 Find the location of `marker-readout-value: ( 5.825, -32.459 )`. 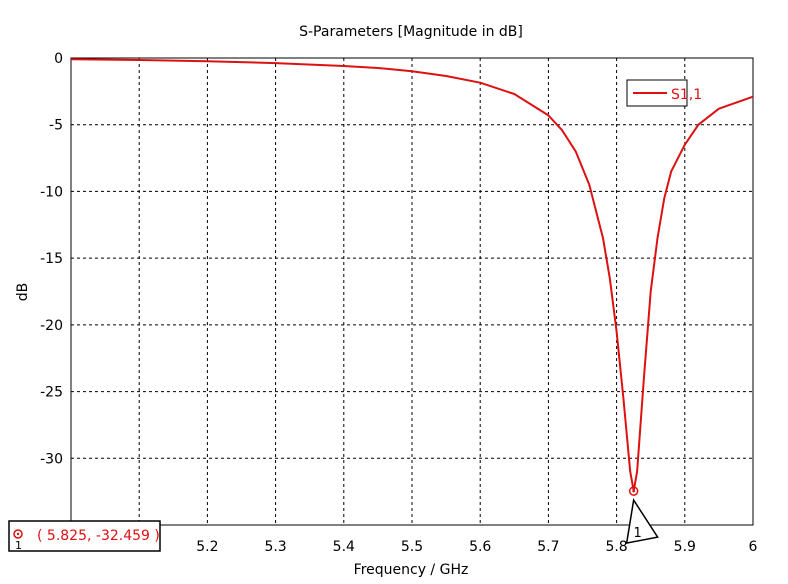

marker-readout-value: ( 5.825, -32.459 ) is located at coordinates (98, 536).